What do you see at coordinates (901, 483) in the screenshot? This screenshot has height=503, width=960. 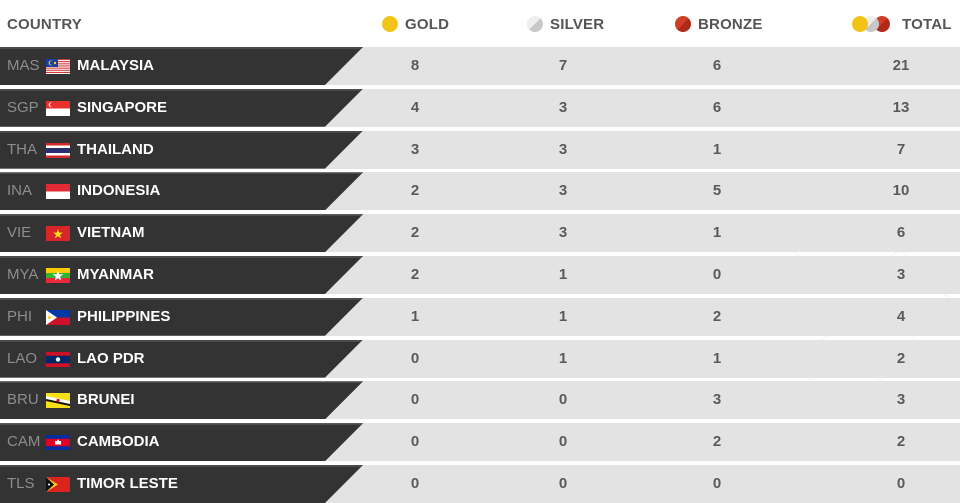 I see `total-count: 0` at bounding box center [901, 483].